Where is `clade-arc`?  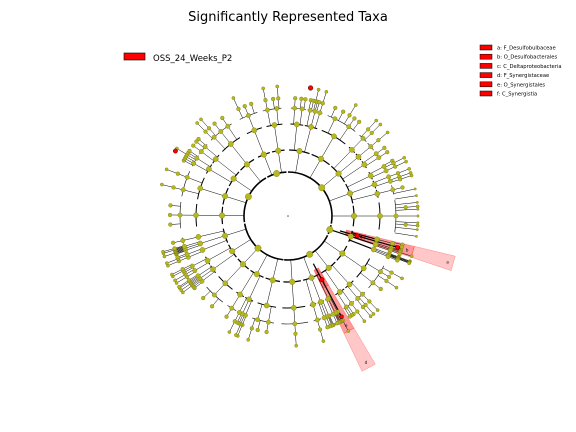 clade-arc is located at coordinates (306, 247).